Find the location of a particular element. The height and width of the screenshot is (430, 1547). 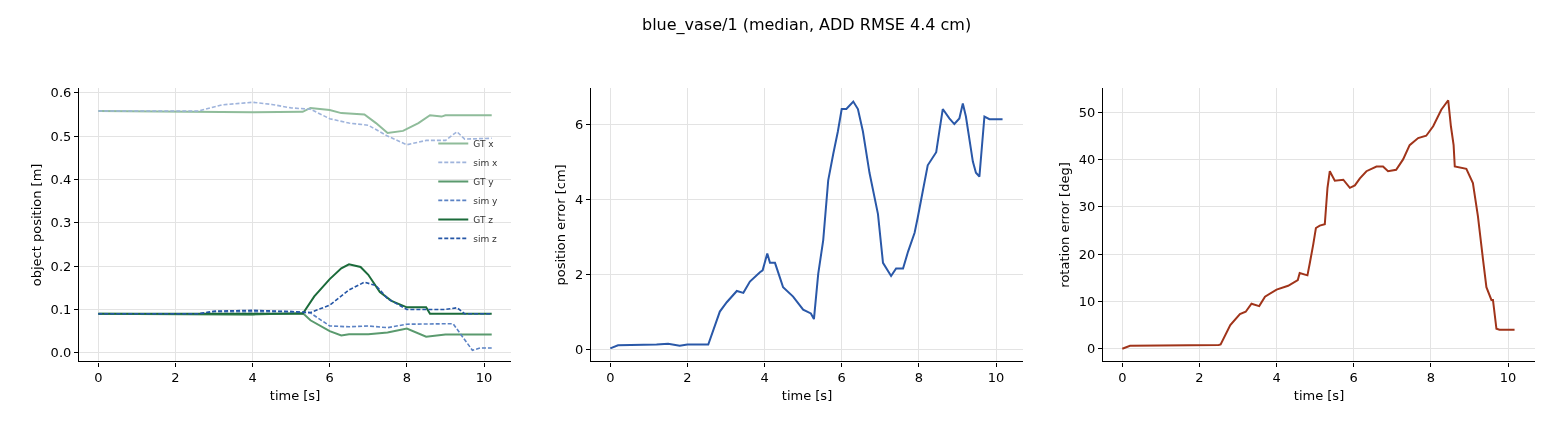

y-tick-label: 50 is located at coordinates (1087, 112).